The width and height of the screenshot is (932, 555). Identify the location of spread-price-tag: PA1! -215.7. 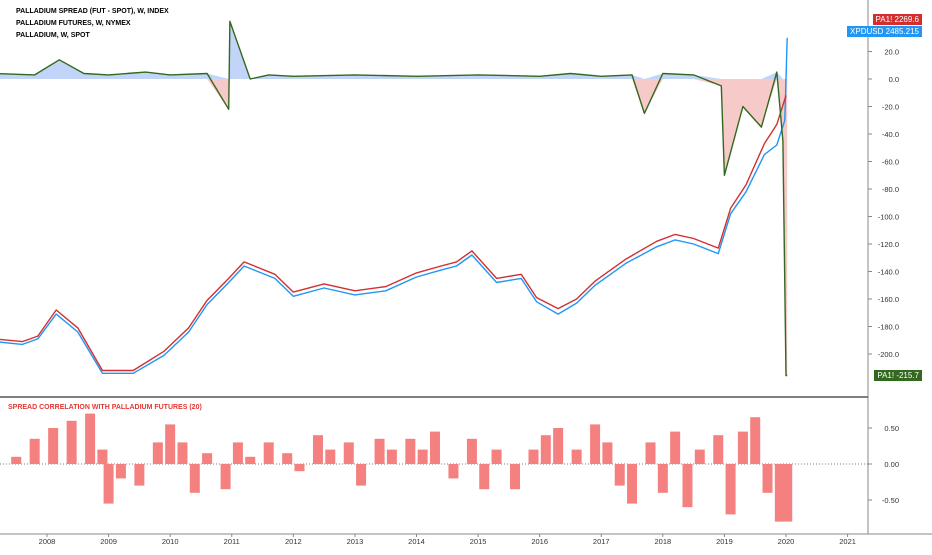
(898, 375).